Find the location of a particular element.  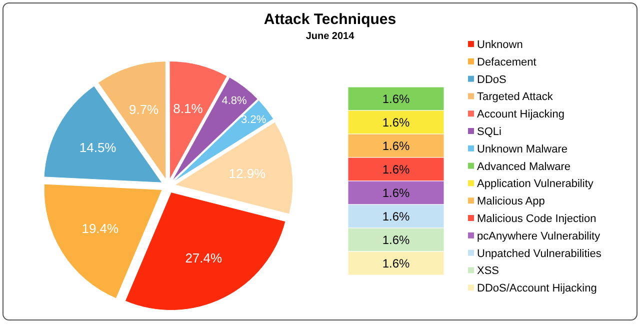

data-label: 27.4% is located at coordinates (204, 258).